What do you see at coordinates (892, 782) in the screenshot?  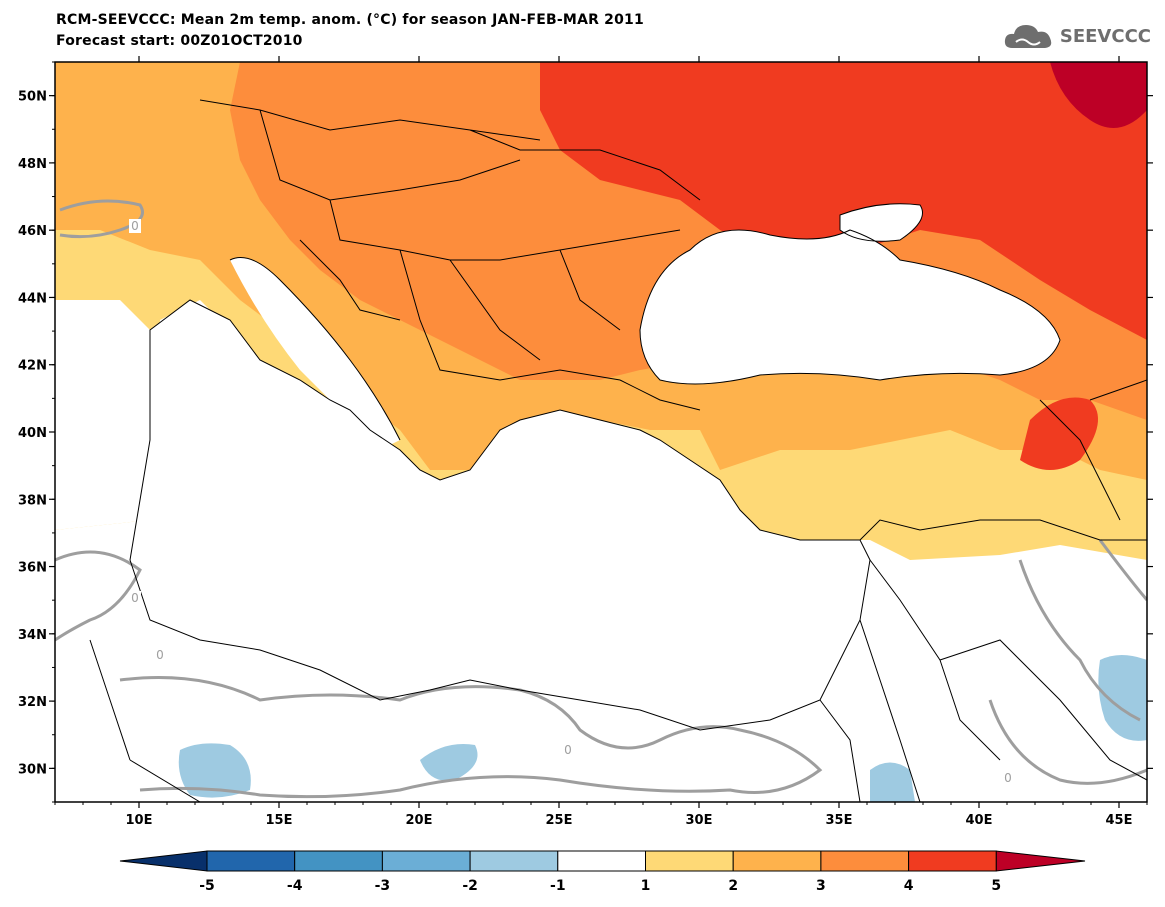 I see `anomaly-negative-patch-sinai` at bounding box center [892, 782].